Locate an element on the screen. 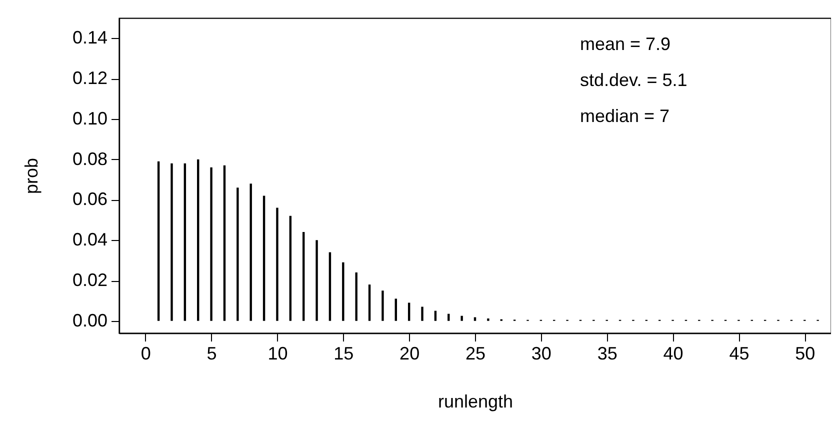 The height and width of the screenshot is (443, 836). x-tick-label: 10 is located at coordinates (278, 354).